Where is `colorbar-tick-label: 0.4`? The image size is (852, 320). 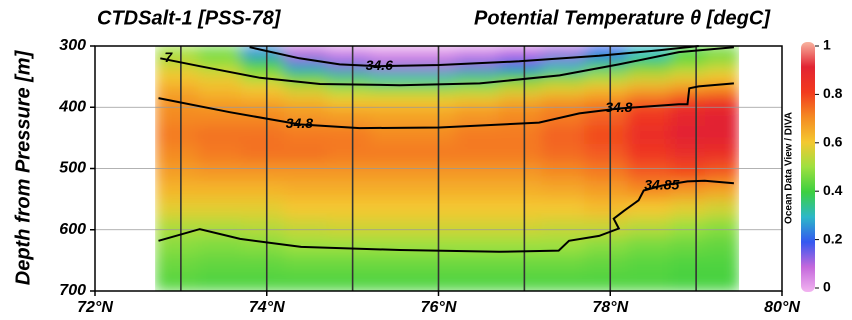 colorbar-tick-label: 0.4 is located at coordinates (833, 190).